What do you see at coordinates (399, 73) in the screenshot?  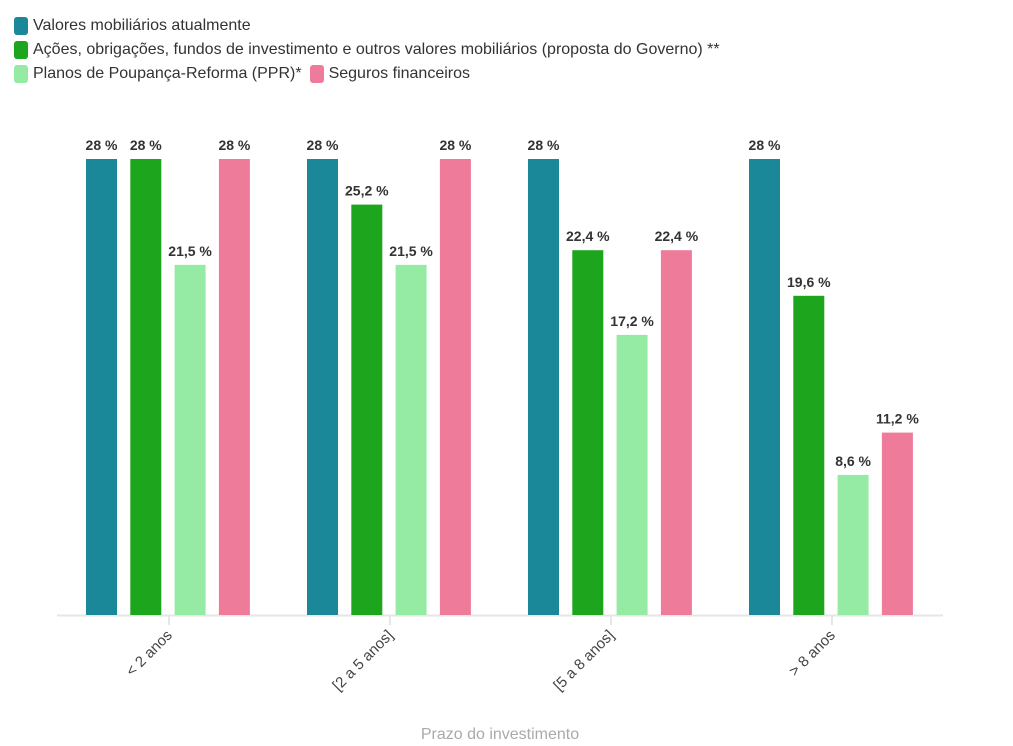 I see `legend-label: Seguros financeiros` at bounding box center [399, 73].